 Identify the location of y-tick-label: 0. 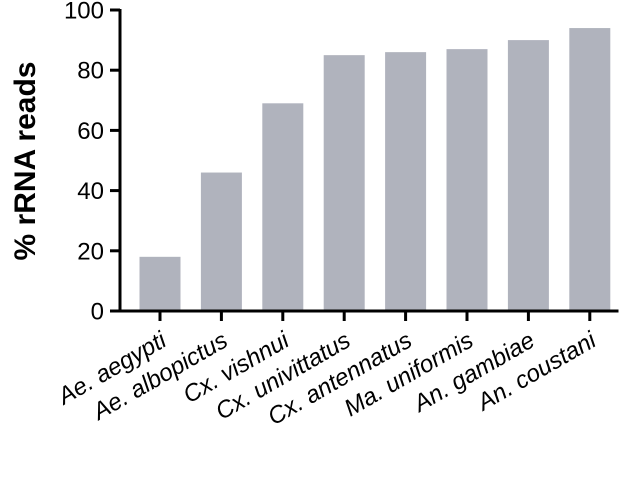
(97, 312).